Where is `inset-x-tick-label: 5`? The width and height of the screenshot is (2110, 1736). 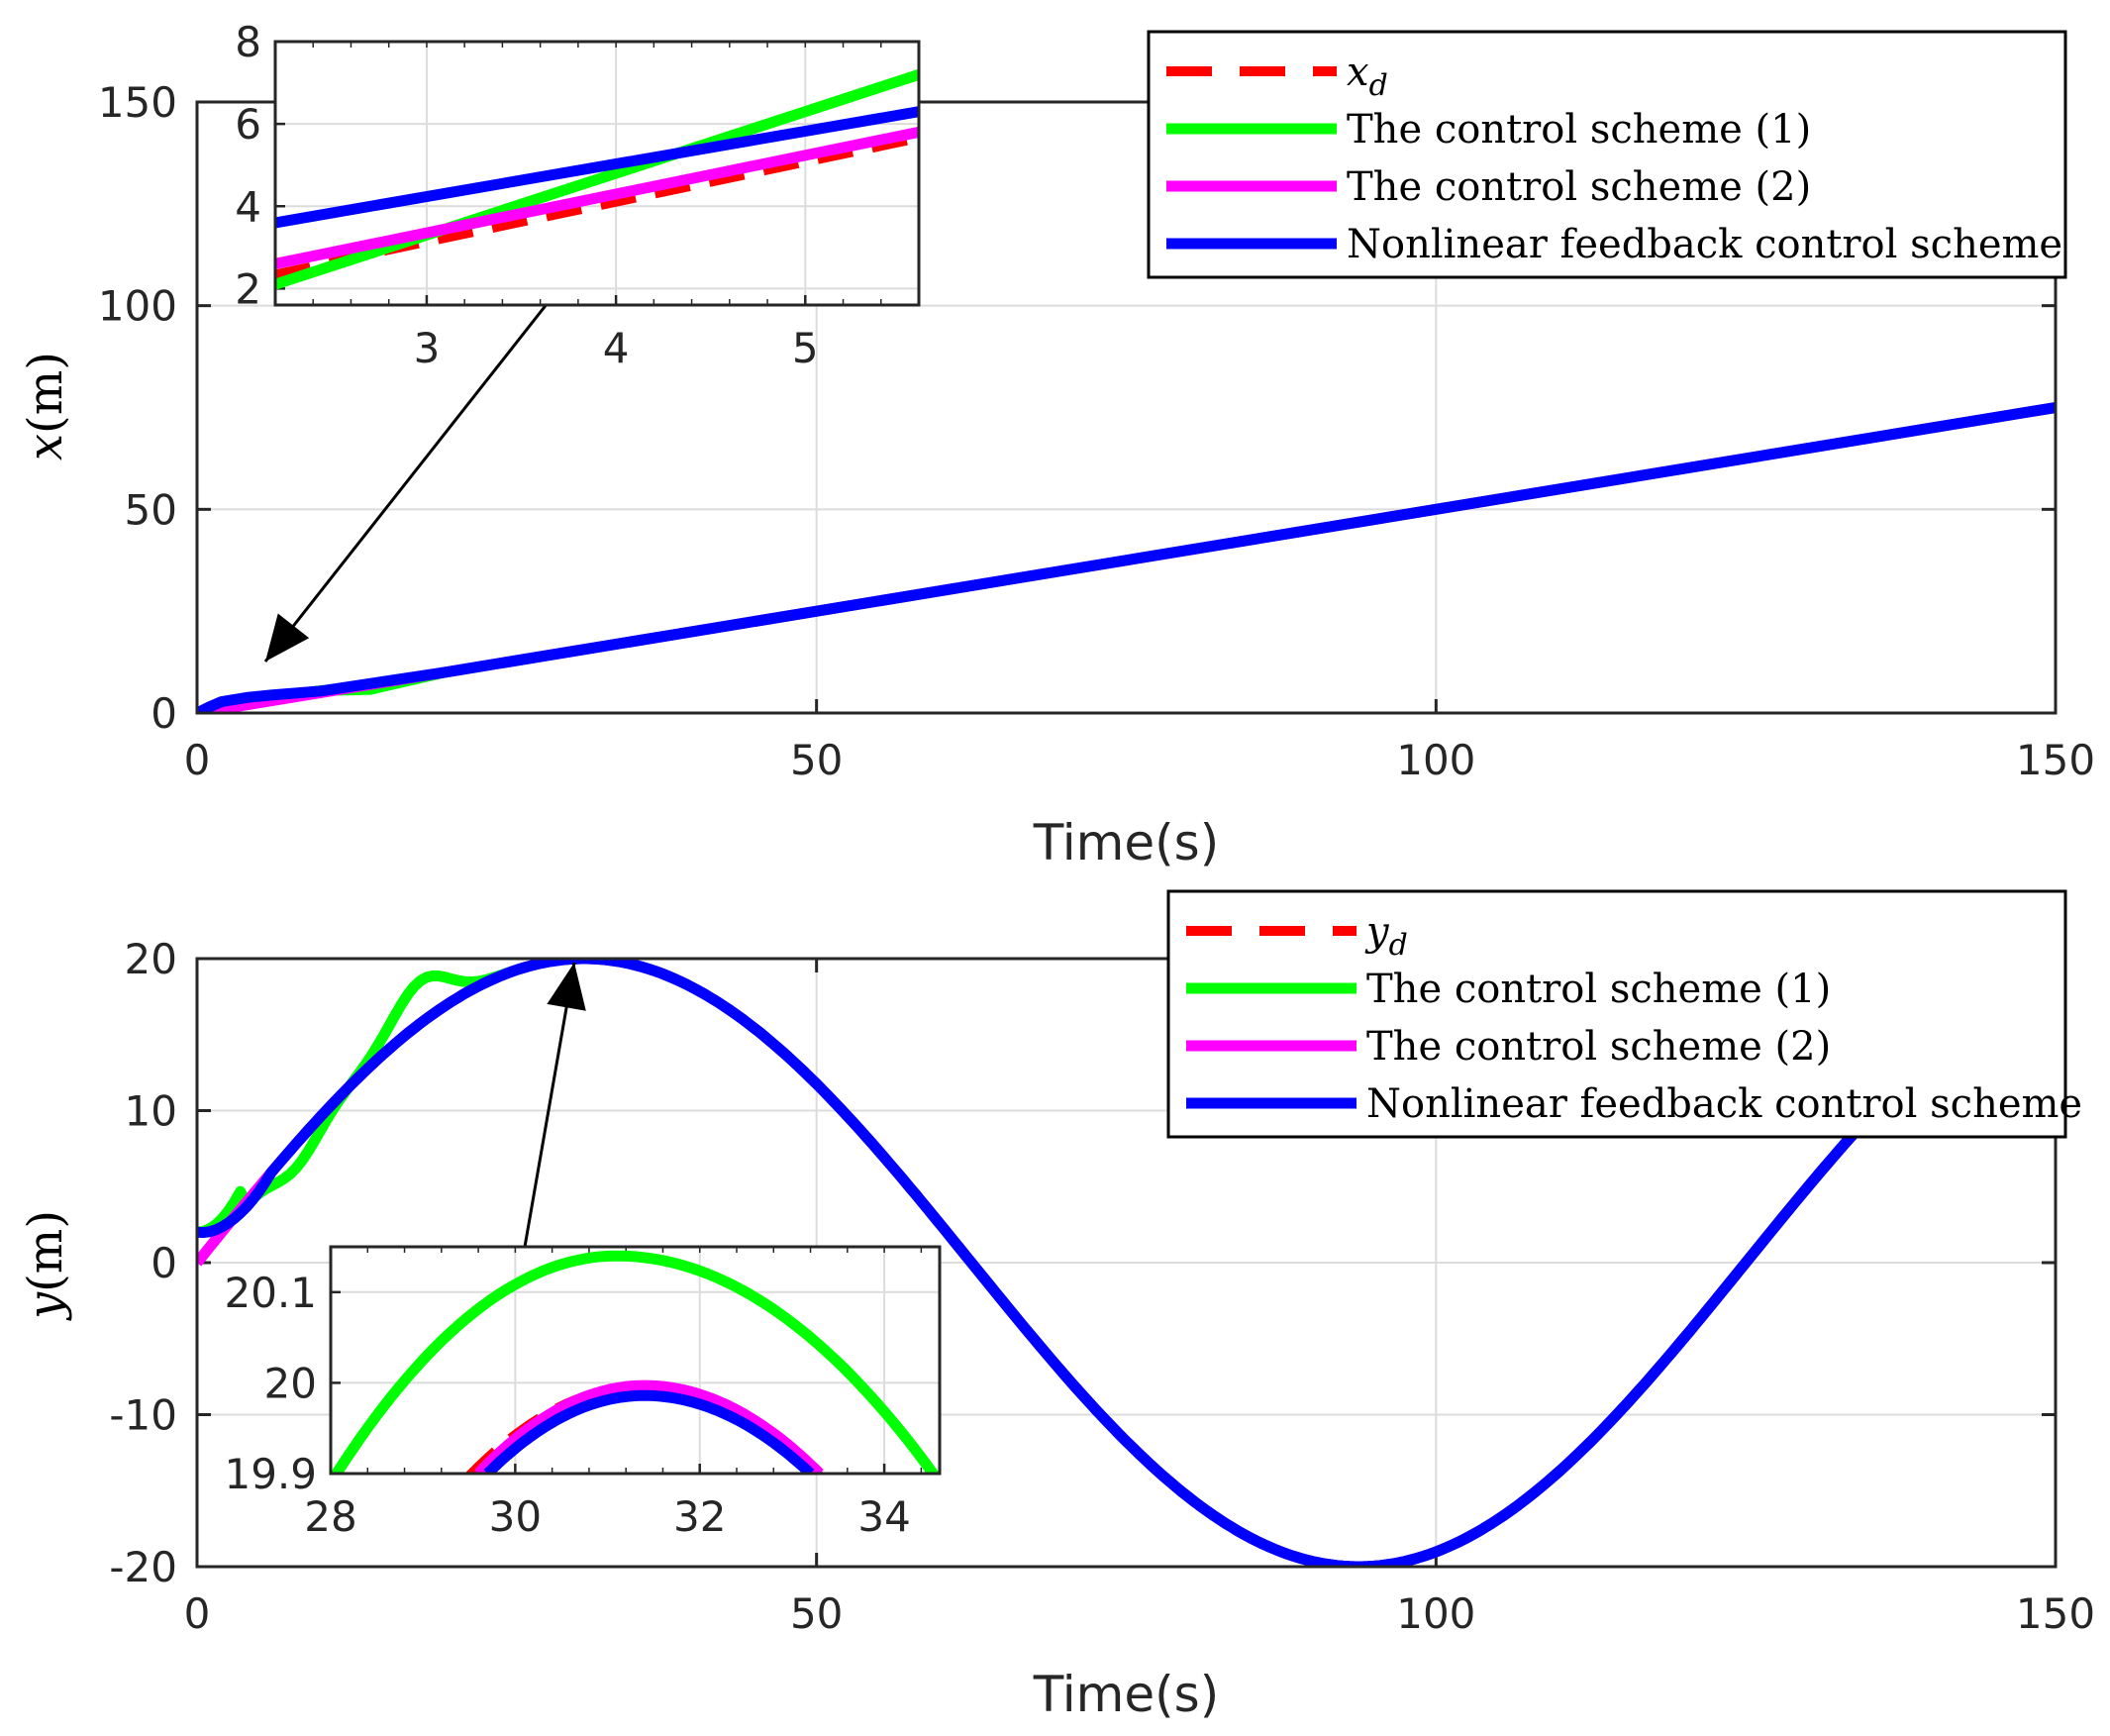 inset-x-tick-label: 5 is located at coordinates (805, 348).